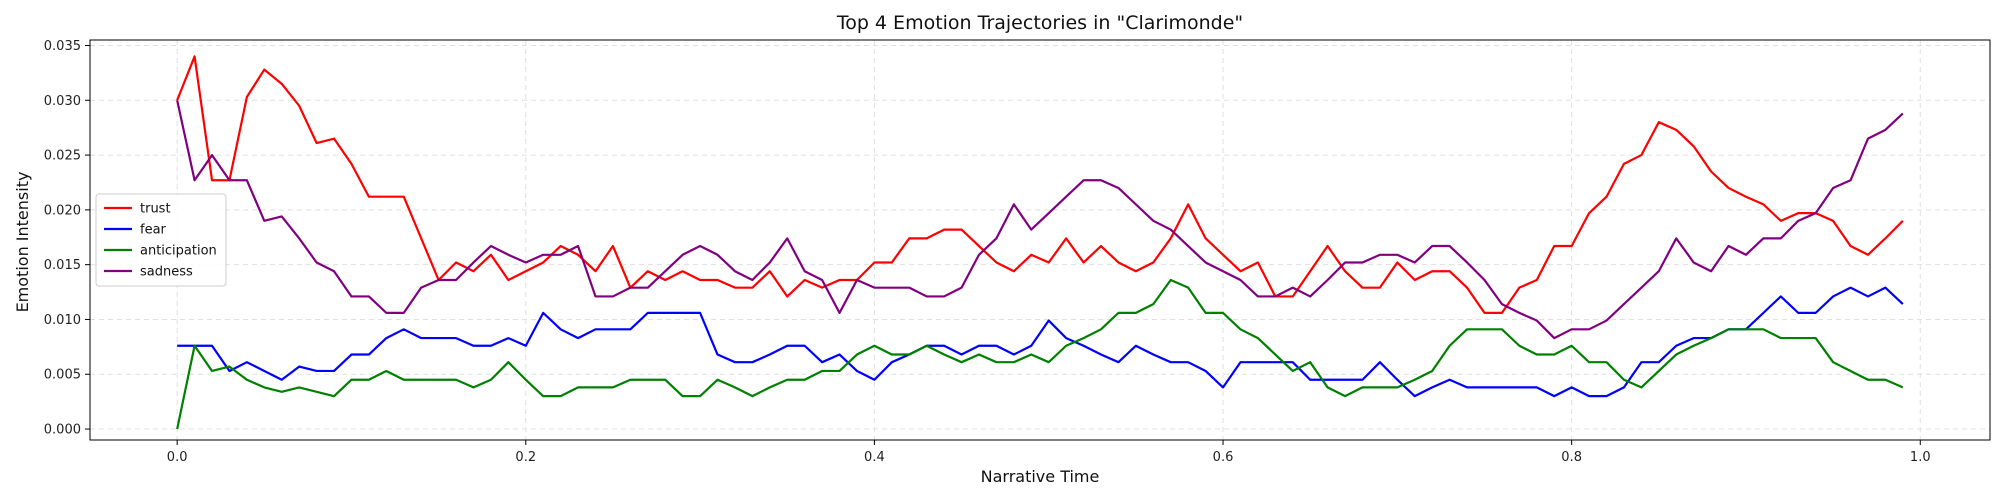 This screenshot has width=2000, height=500. Describe the element at coordinates (62, 375) in the screenshot. I see `y-tick-label: 0.005` at that location.